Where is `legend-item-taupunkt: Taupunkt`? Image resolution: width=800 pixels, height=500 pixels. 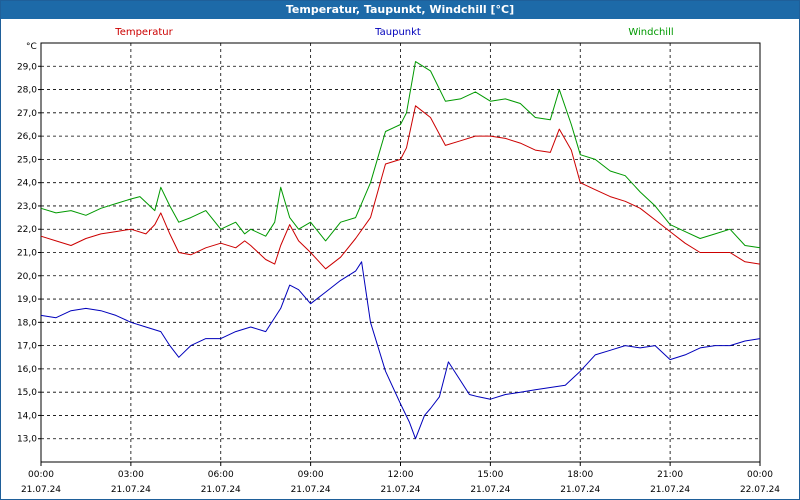 legend-item-taupunkt: Taupunkt is located at coordinates (397, 32).